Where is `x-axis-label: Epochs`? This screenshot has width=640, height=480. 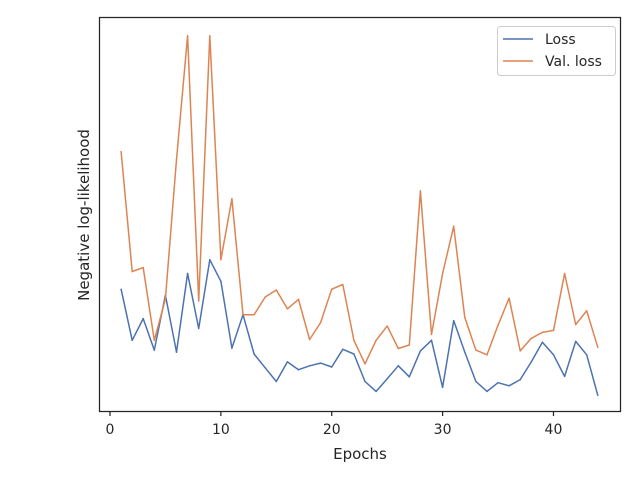 x-axis-label: Epochs is located at coordinates (360, 454).